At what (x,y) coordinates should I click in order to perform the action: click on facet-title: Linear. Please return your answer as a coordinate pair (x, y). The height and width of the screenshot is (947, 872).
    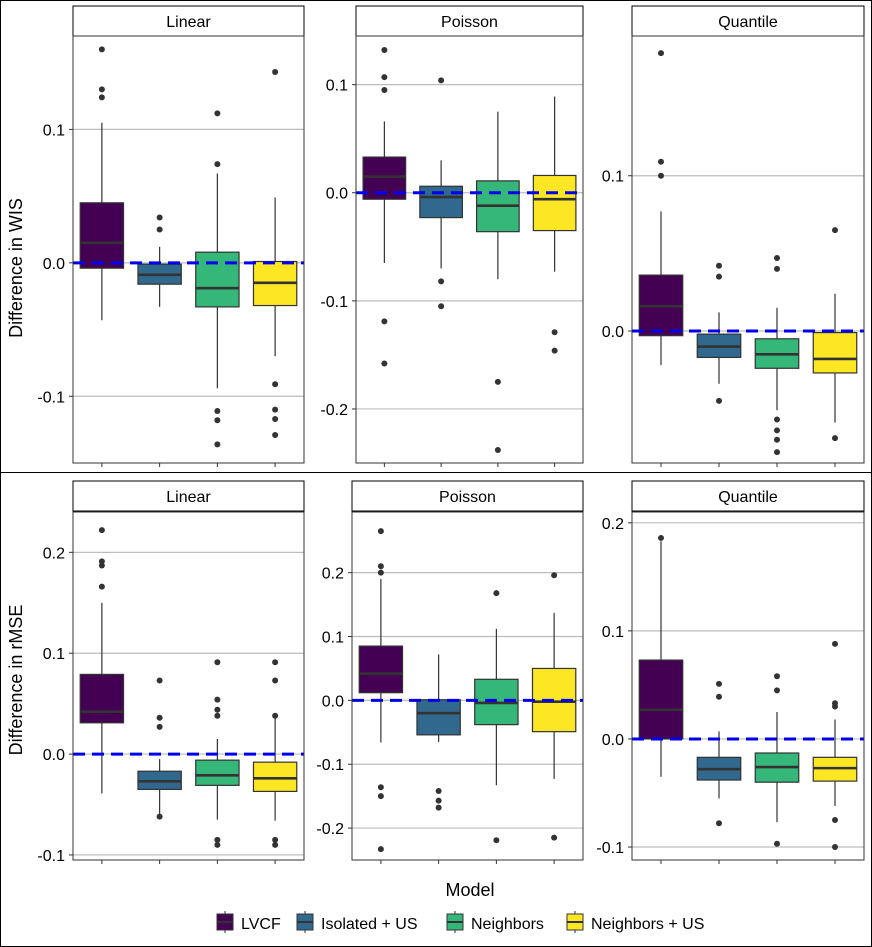
    Looking at the image, I should click on (188, 22).